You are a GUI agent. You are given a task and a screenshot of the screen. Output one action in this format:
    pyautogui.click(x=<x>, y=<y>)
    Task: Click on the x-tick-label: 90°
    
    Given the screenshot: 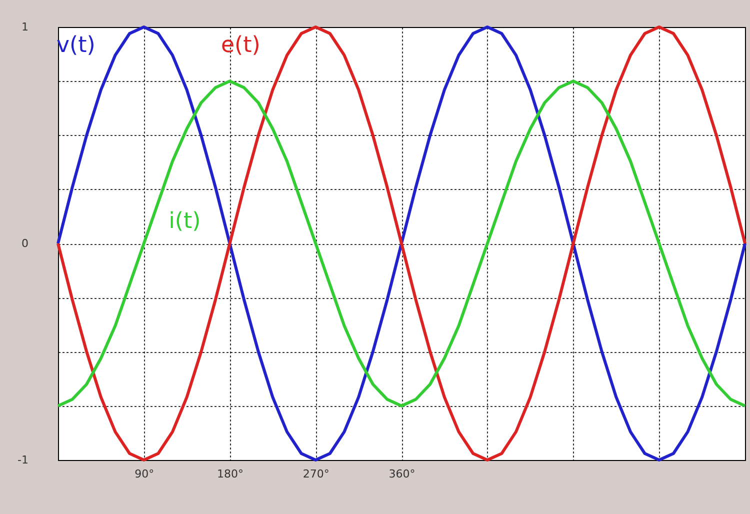 What is the action you would take?
    pyautogui.click(x=144, y=474)
    